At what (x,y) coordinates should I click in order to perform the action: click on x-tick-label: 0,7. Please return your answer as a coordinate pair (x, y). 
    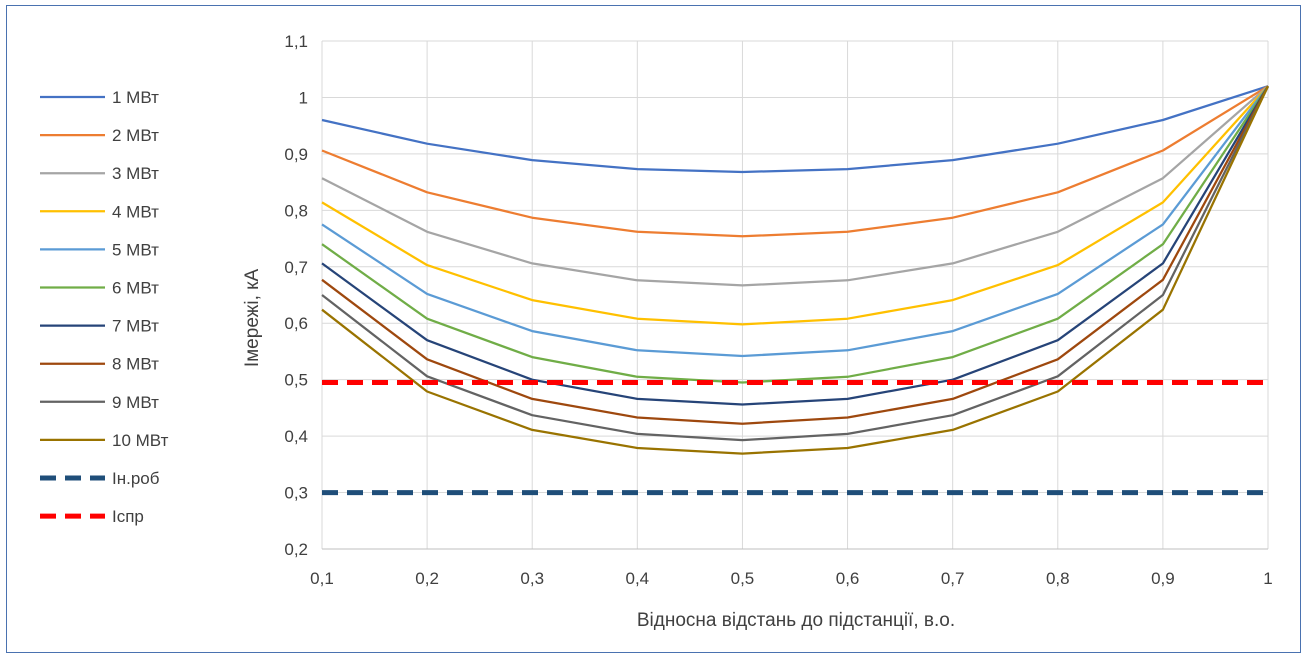
    Looking at the image, I should click on (953, 578).